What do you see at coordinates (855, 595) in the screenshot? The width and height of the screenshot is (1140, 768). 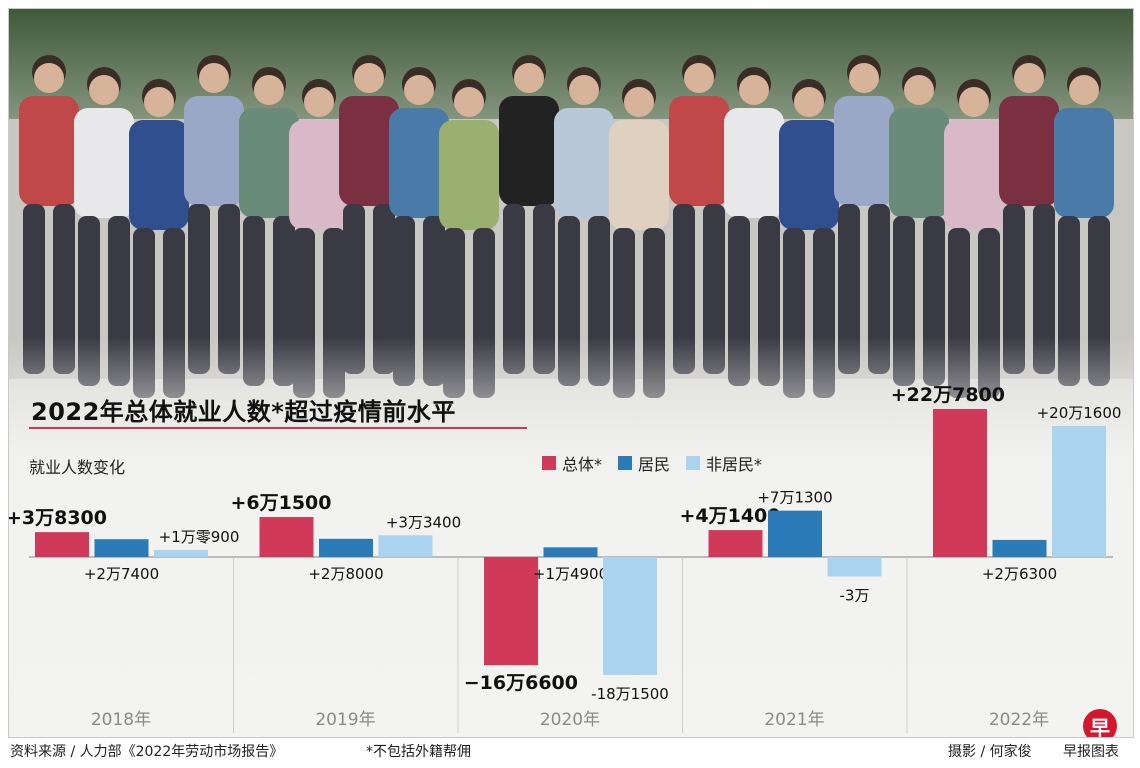 I see `data-label: -3万` at bounding box center [855, 595].